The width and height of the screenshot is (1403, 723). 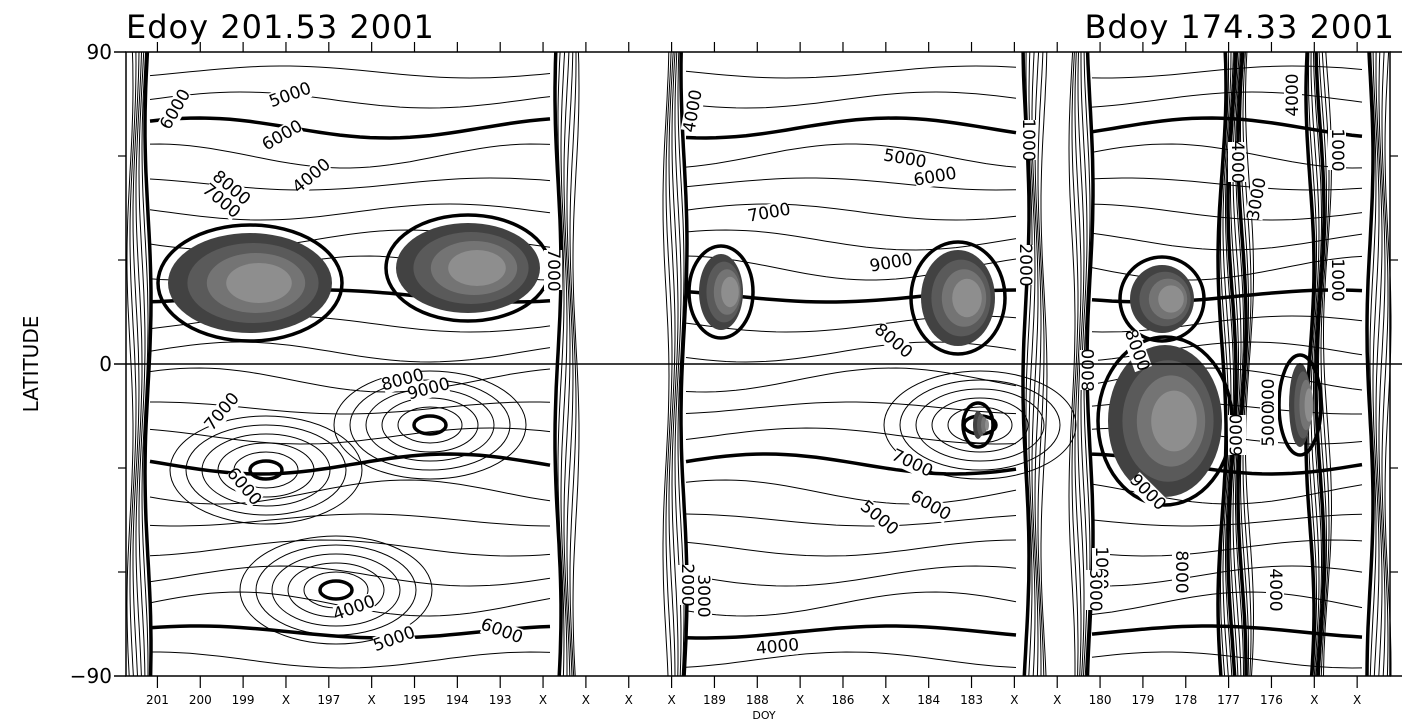 What do you see at coordinates (157, 700) in the screenshot?
I see `x-tick-label: 201` at bounding box center [157, 700].